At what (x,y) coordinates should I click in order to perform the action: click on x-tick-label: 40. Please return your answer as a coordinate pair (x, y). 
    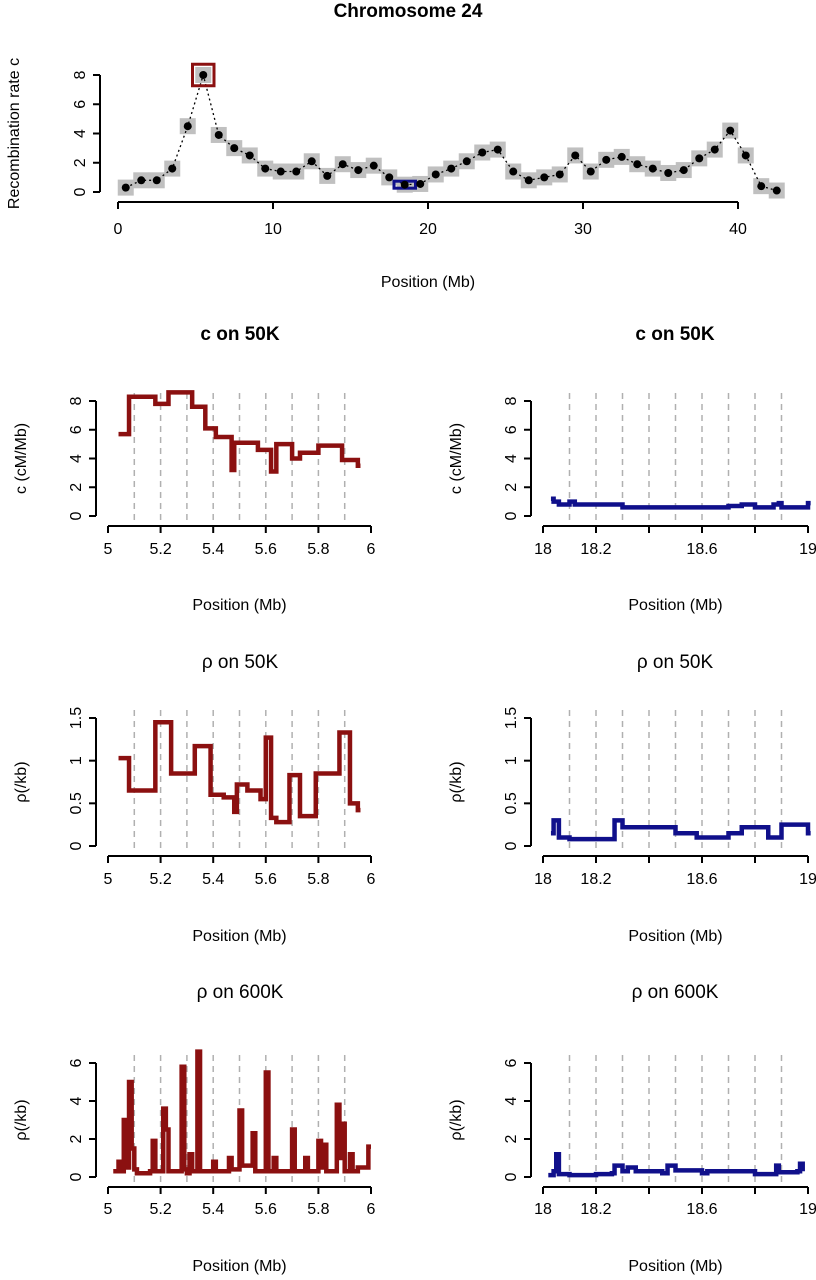
    Looking at the image, I should click on (738, 229).